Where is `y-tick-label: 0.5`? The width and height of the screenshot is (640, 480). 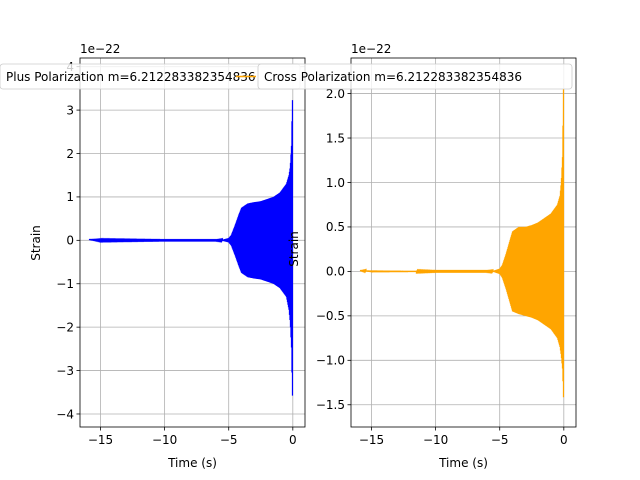
y-tick-label: 0.5 is located at coordinates (335, 227).